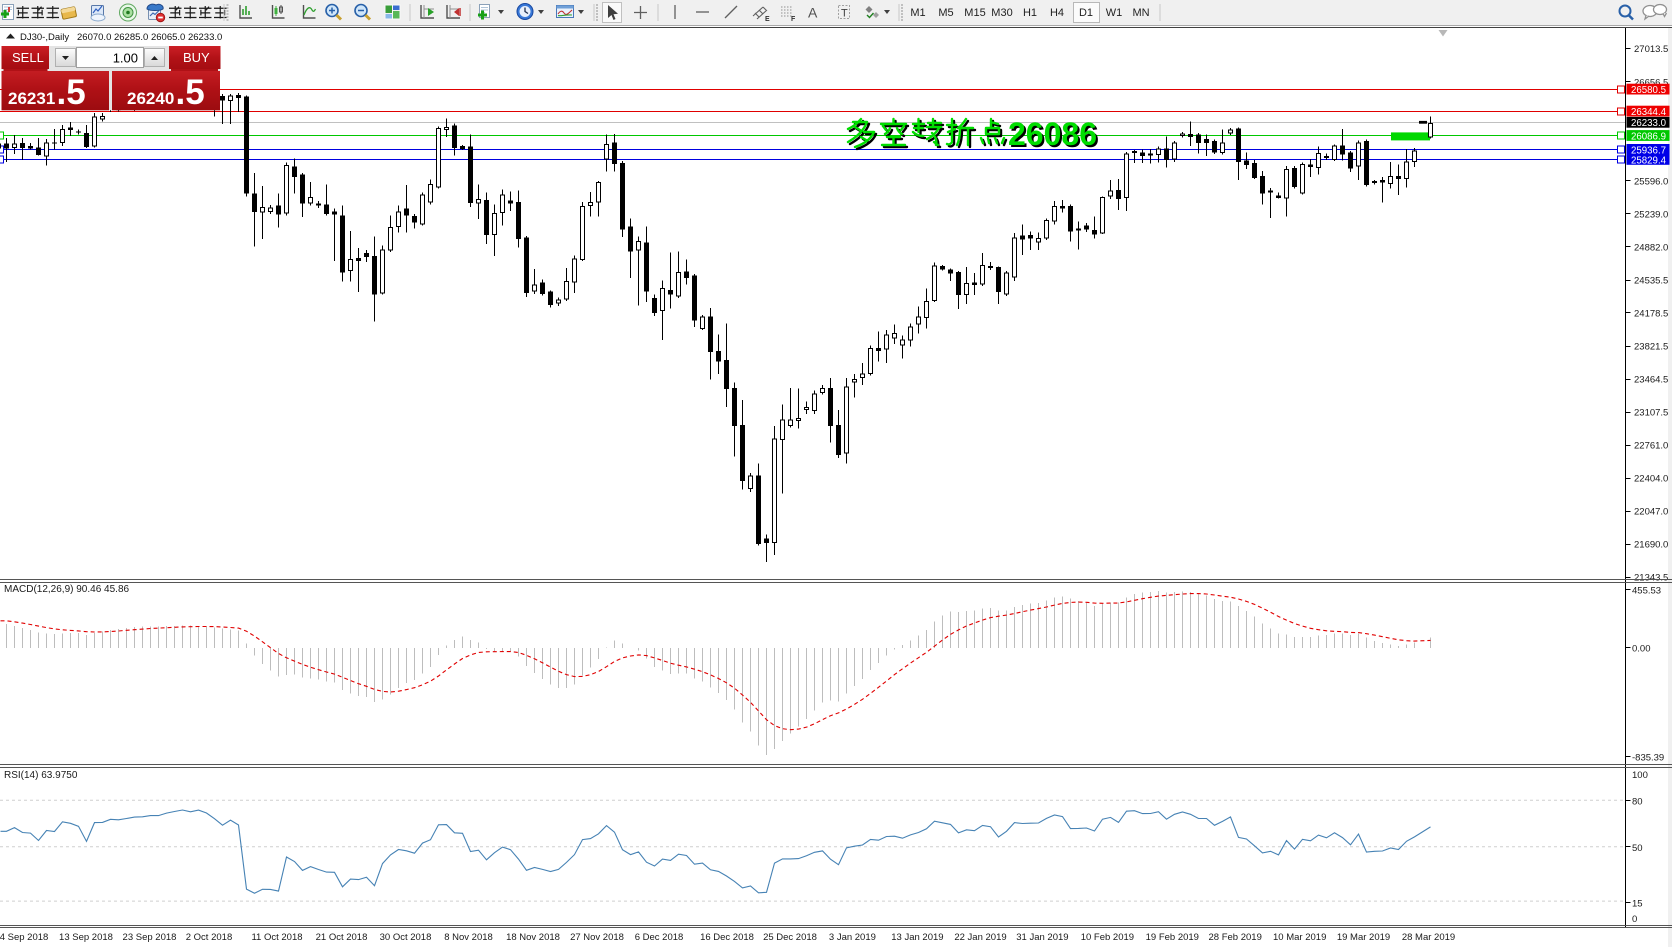 This screenshot has height=947, width=1672. I want to click on svg-text: 10 Feb 2019, so click(1107, 937).